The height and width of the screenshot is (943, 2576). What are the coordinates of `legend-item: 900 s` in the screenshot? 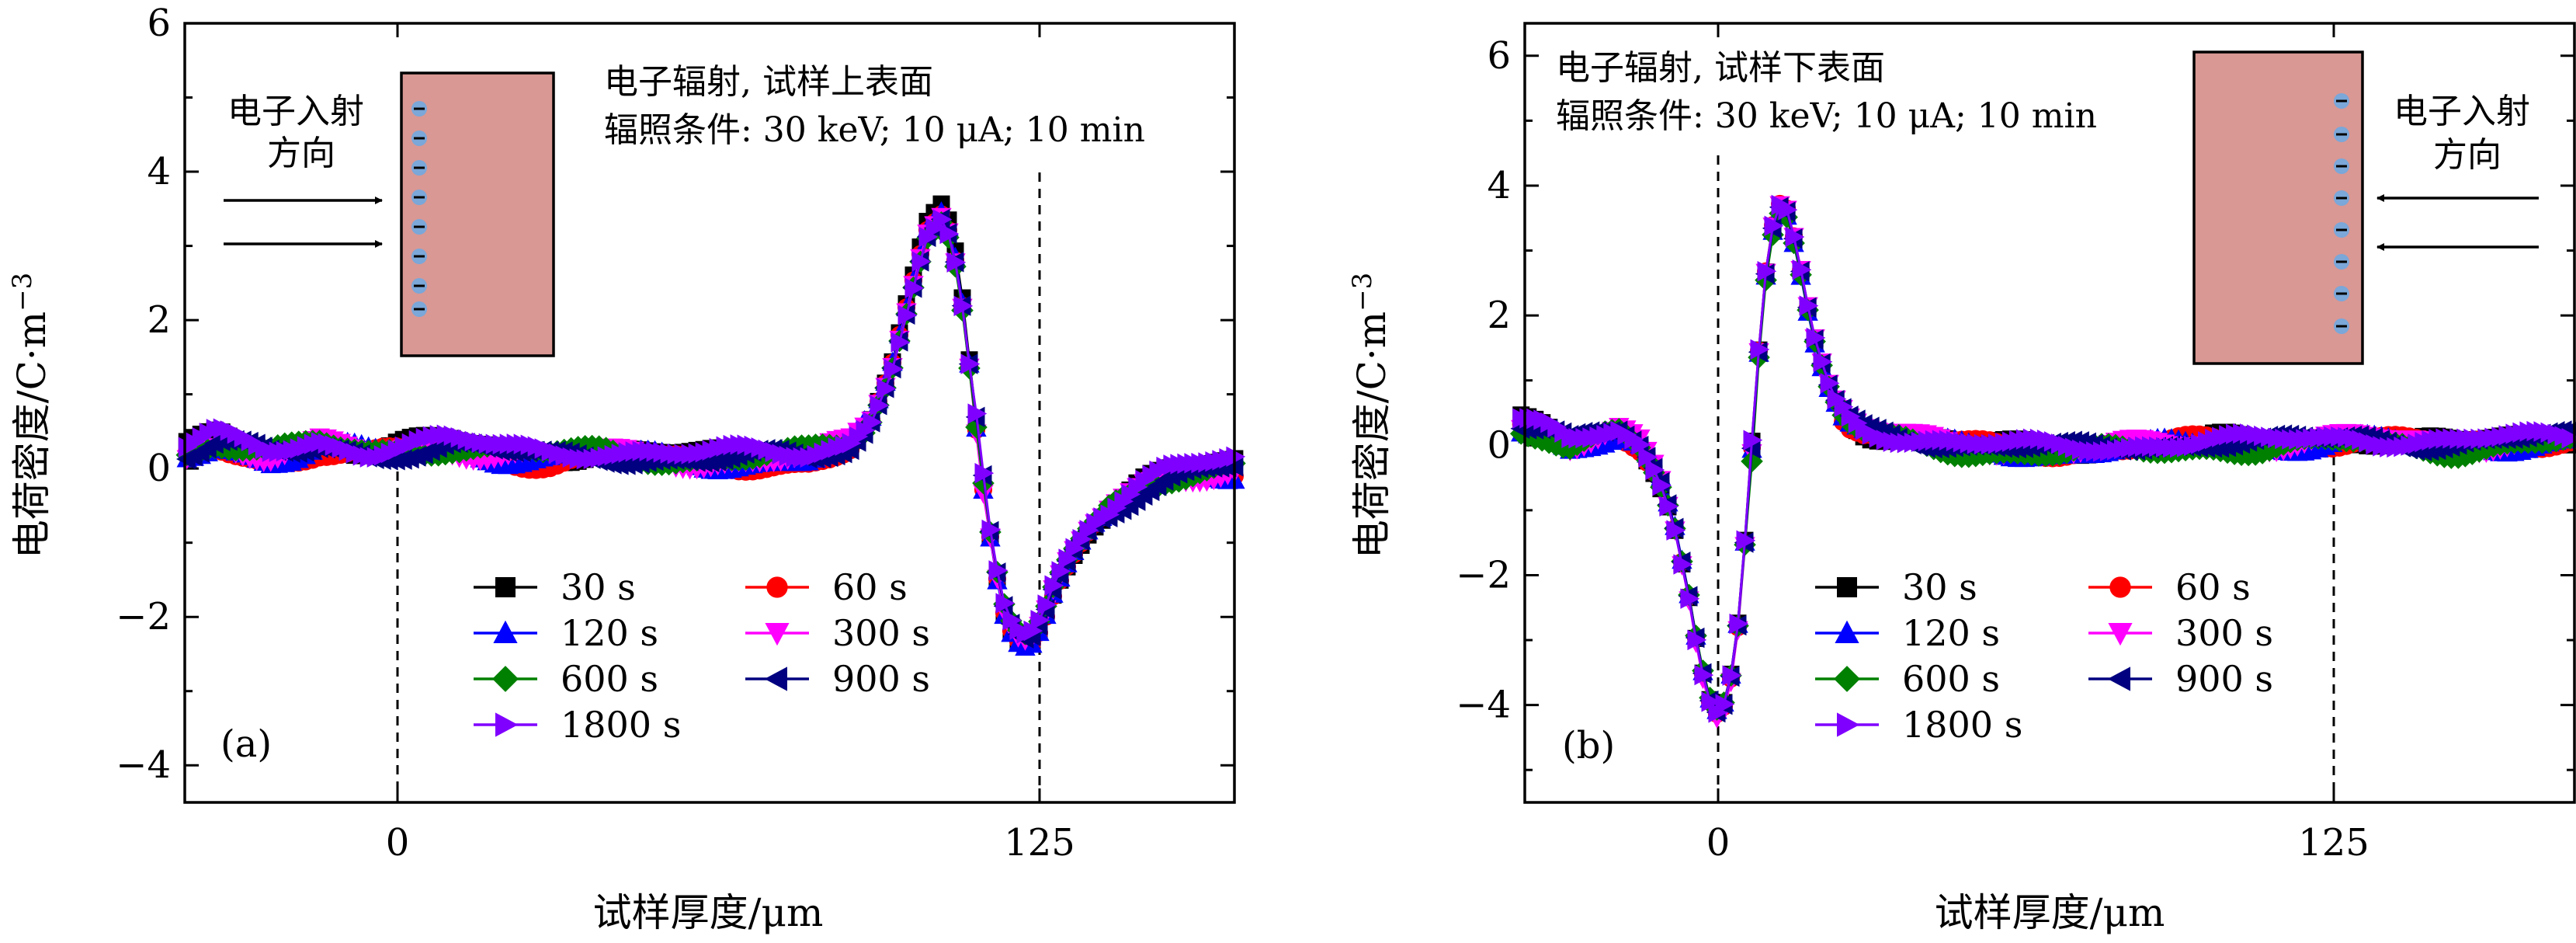 It's located at (2180, 679).